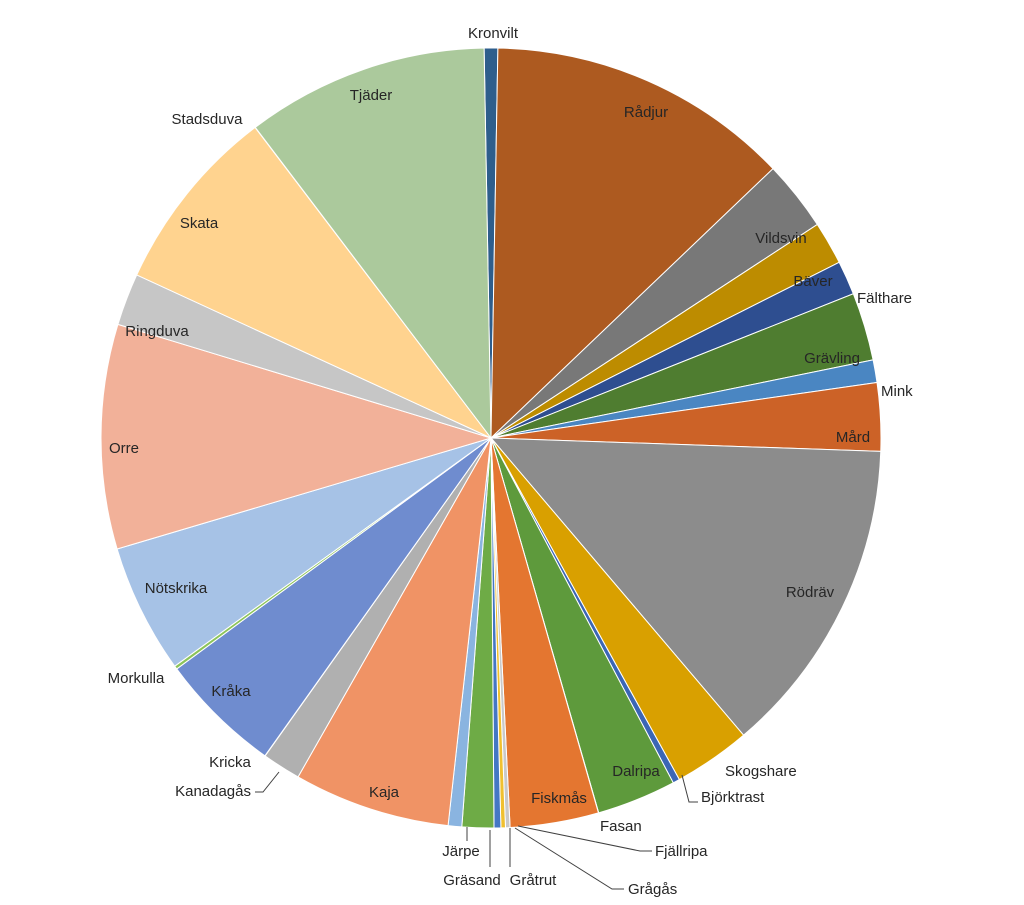  What do you see at coordinates (733, 797) in the screenshot?
I see `slice-label-björktrast: Björktrast` at bounding box center [733, 797].